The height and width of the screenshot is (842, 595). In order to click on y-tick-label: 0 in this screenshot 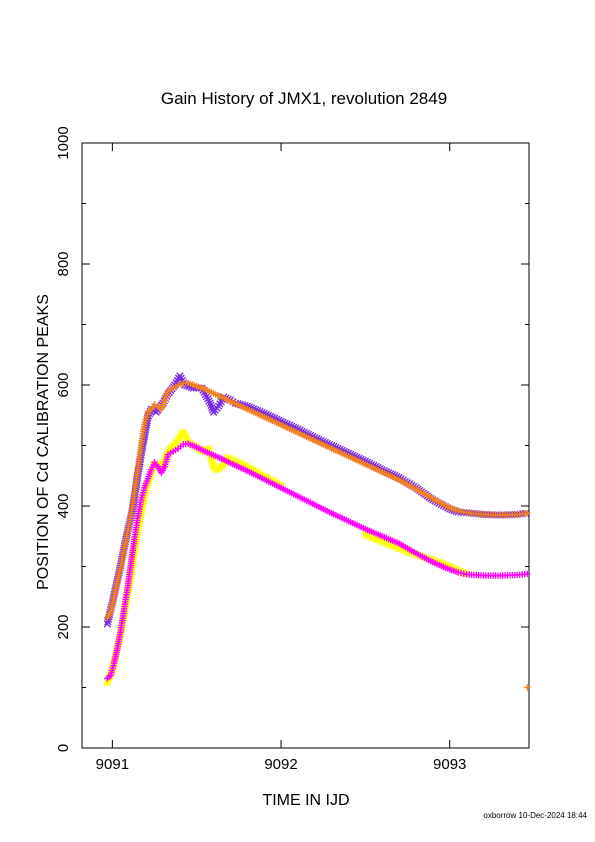, I will do `click(63, 748)`.